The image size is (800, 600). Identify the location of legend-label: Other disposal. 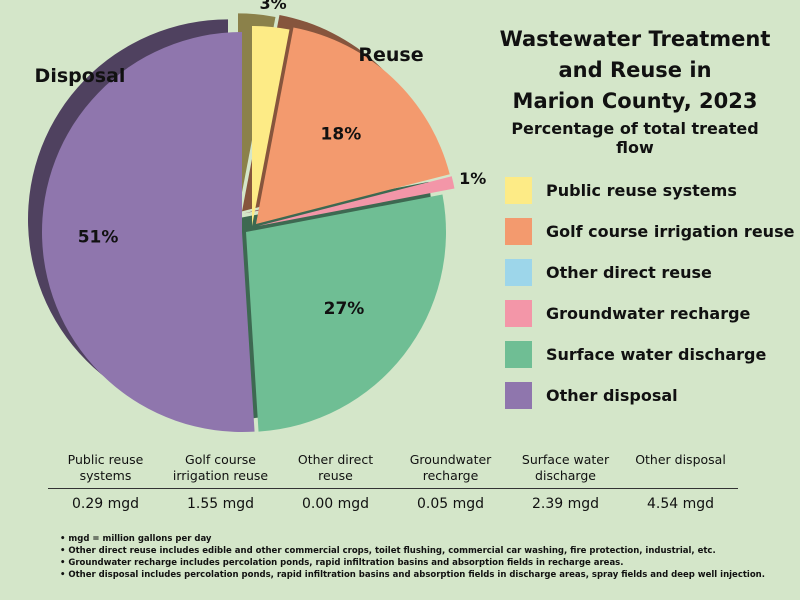
(612, 395).